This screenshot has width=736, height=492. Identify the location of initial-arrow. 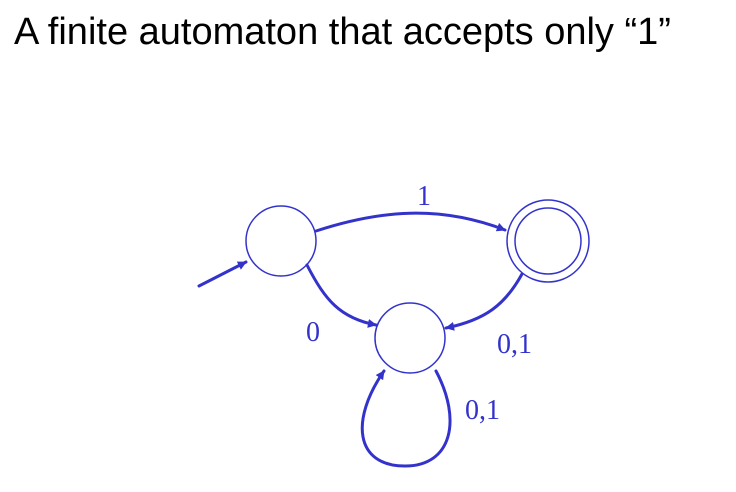
(222, 274).